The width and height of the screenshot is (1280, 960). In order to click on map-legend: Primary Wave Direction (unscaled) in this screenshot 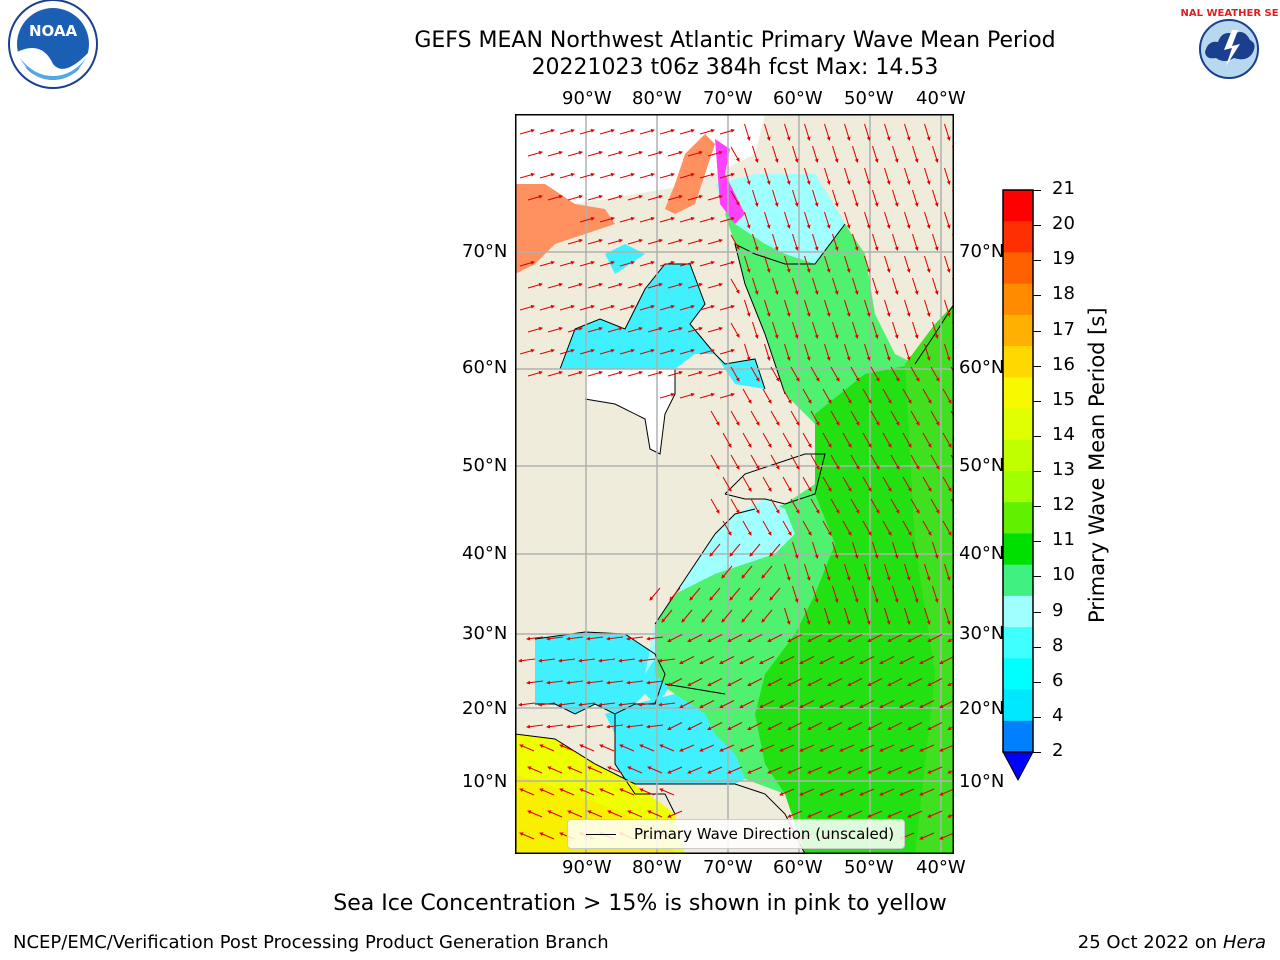, I will do `click(736, 834)`.